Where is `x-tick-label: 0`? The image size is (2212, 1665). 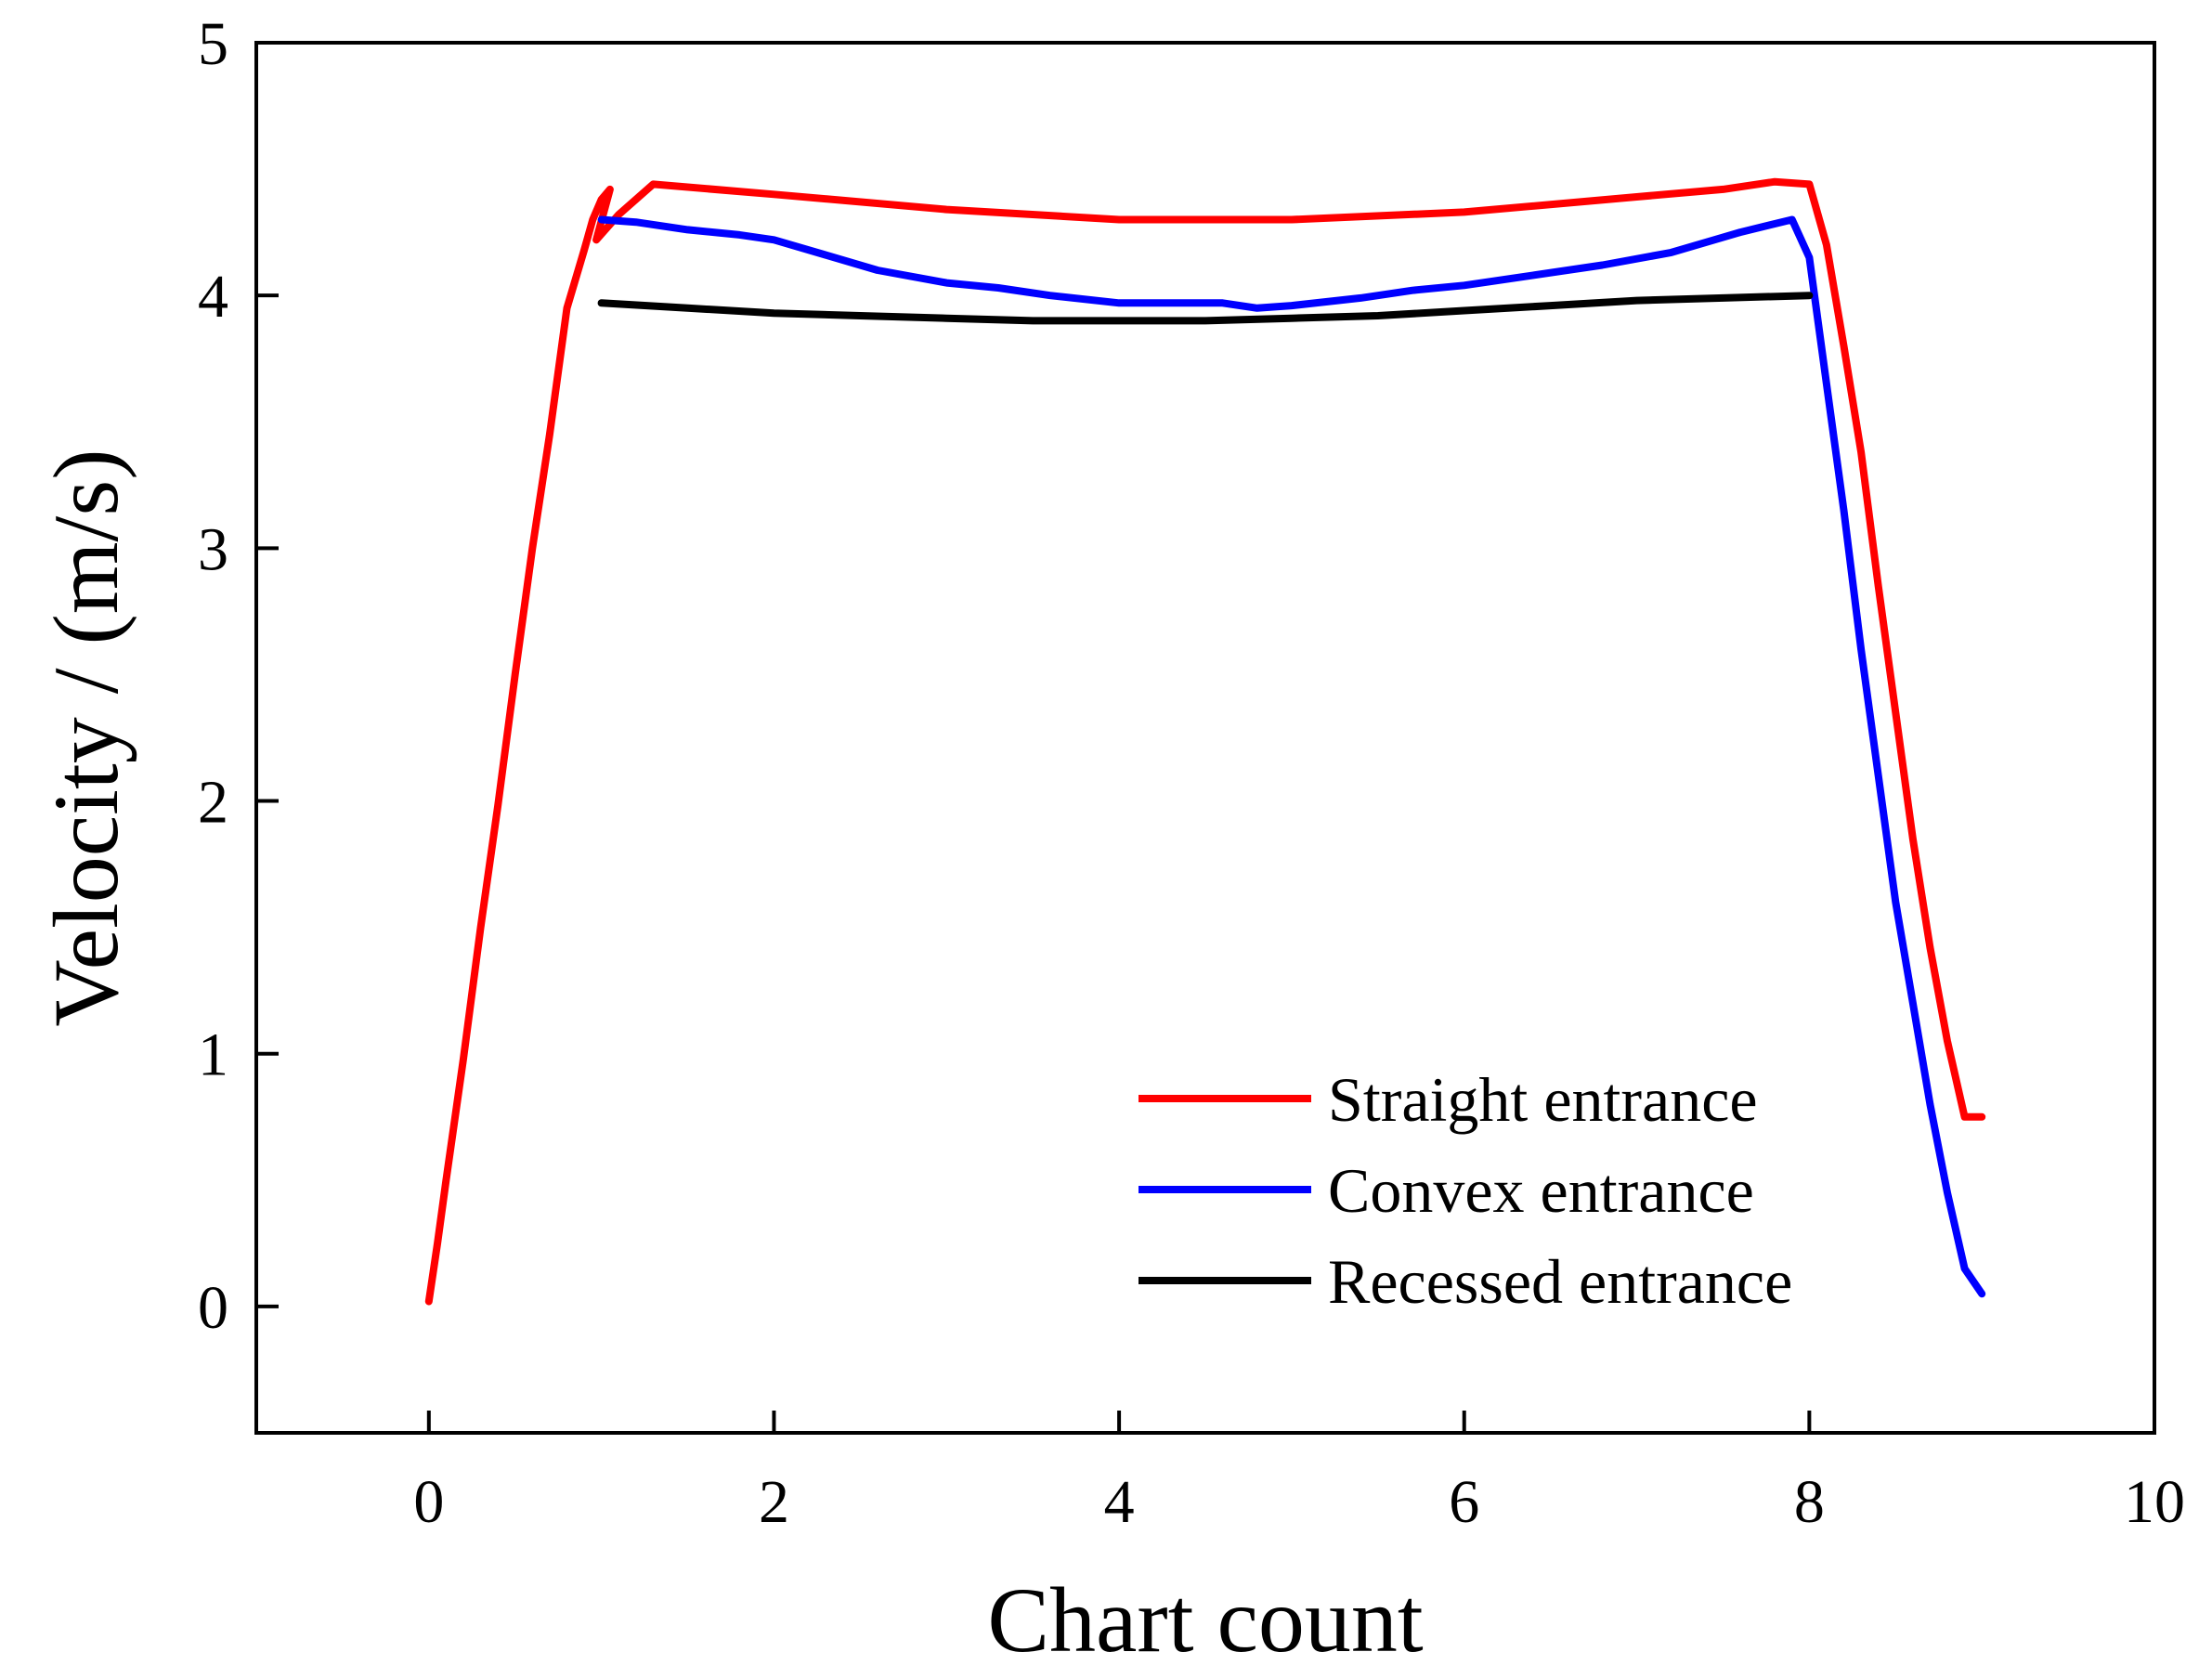
x-tick-label: 0 is located at coordinates (429, 1502).